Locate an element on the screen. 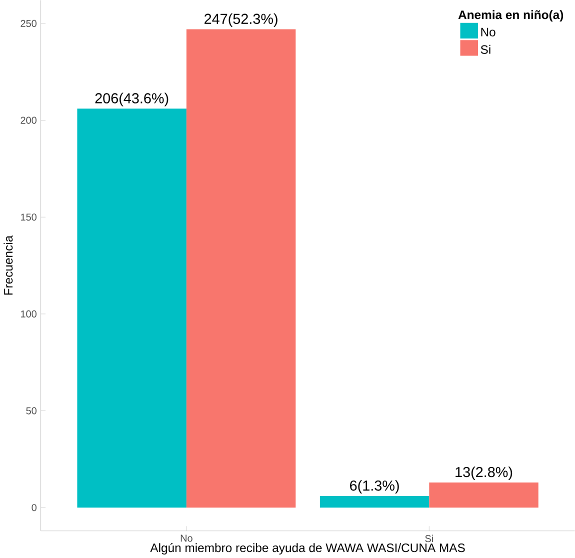  data-label: 6(1.3%) is located at coordinates (374, 487).